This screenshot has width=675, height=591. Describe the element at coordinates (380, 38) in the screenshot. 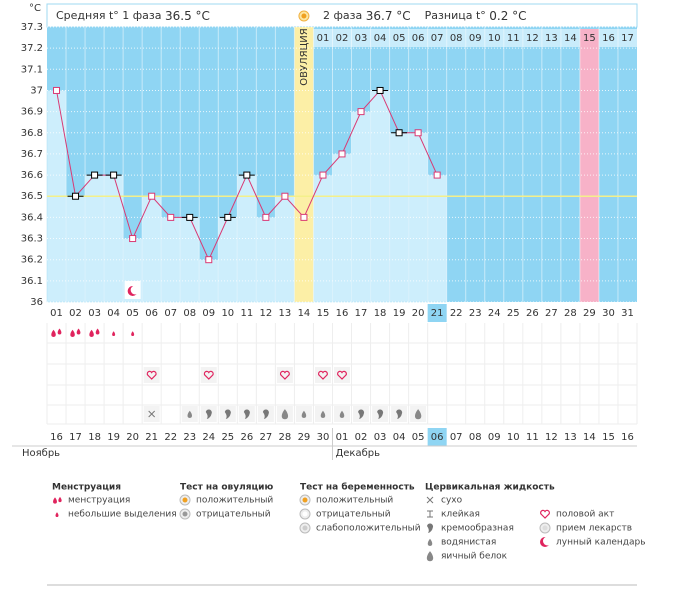

I see `phase2-day-label: 04` at that location.